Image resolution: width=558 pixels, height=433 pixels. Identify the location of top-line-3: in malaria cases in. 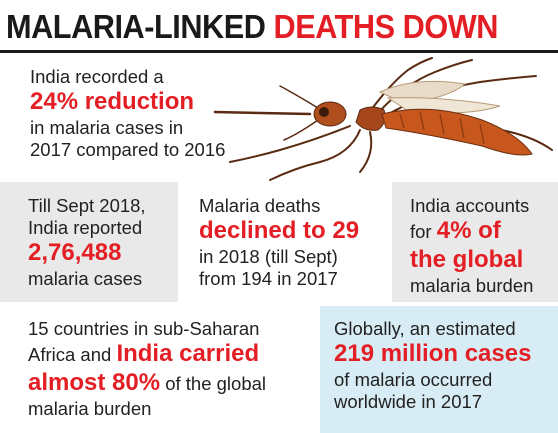
(107, 127).